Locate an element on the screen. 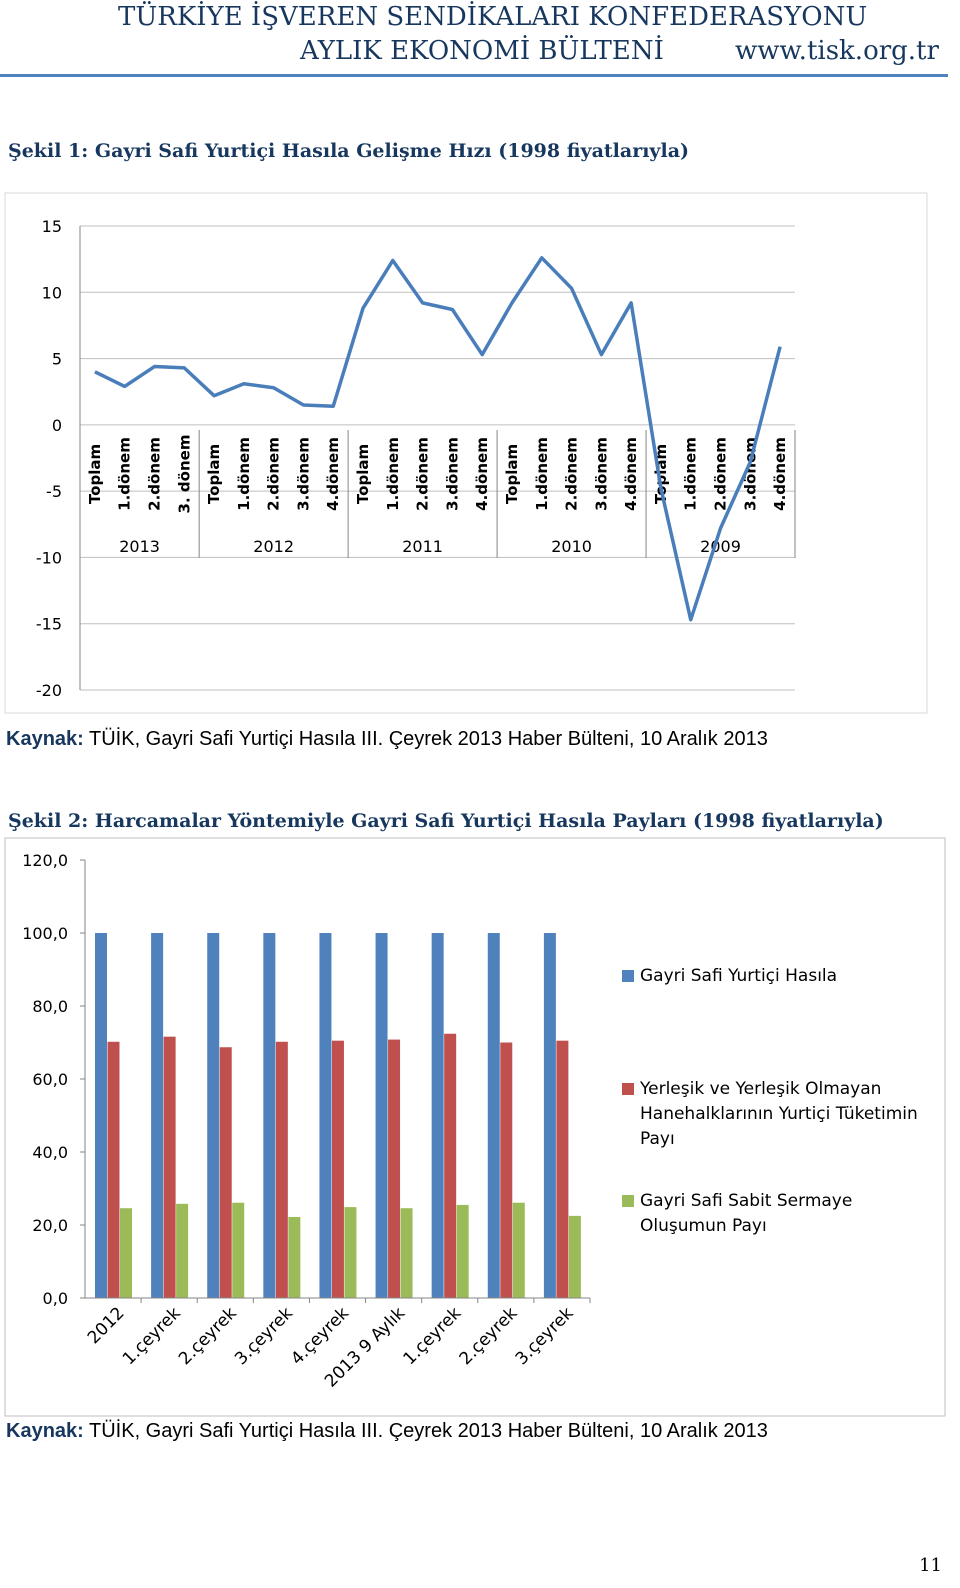 This screenshot has height=1588, width=960. y-tick-label: 20,0 is located at coordinates (50, 1225).